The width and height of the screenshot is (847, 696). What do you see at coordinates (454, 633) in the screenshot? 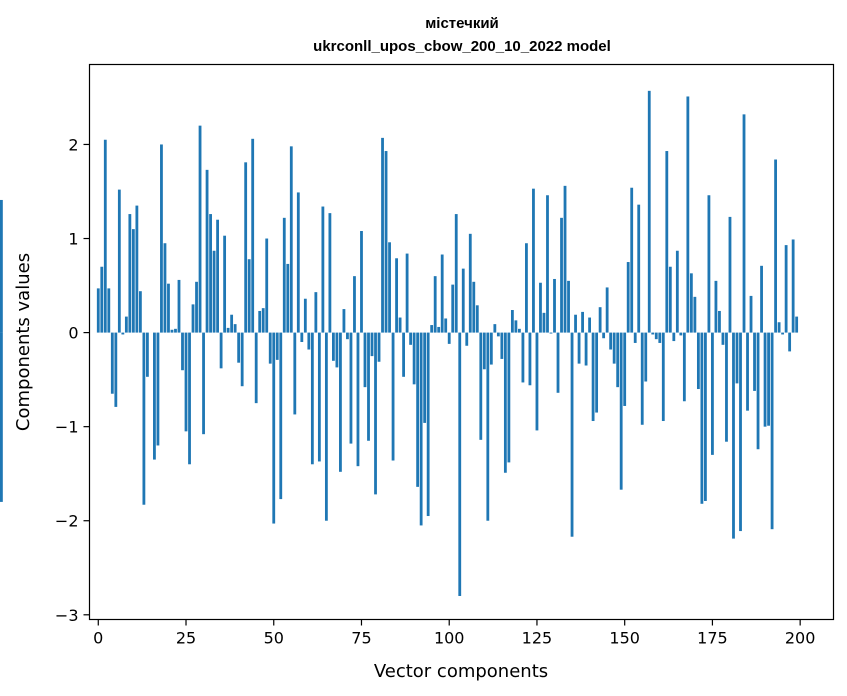
I see `x-axis-ticks: 0 25 50 75 100 125 150 175 200` at bounding box center [454, 633].